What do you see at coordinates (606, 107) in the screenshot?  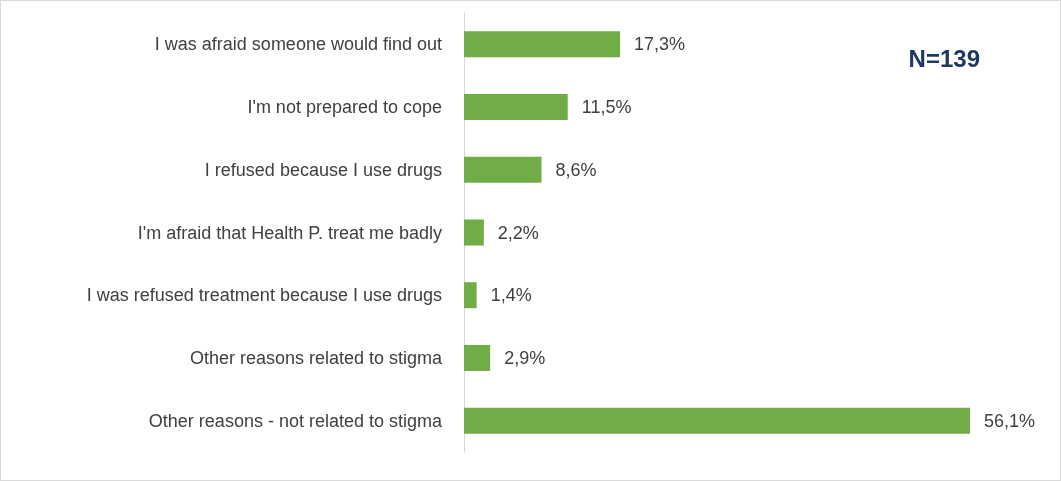 I see `data-label: 11,5%` at bounding box center [606, 107].